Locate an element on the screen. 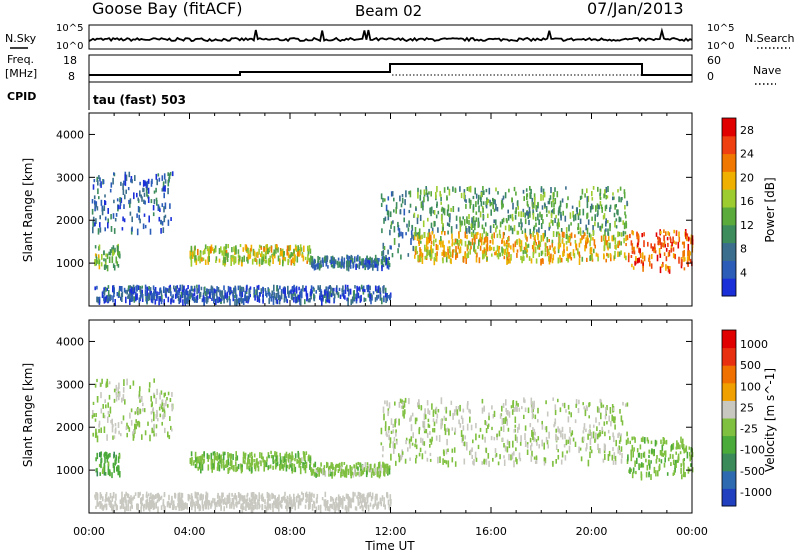 This screenshot has width=800, height=554. y-tick-label: 2000 is located at coordinates (70, 427).